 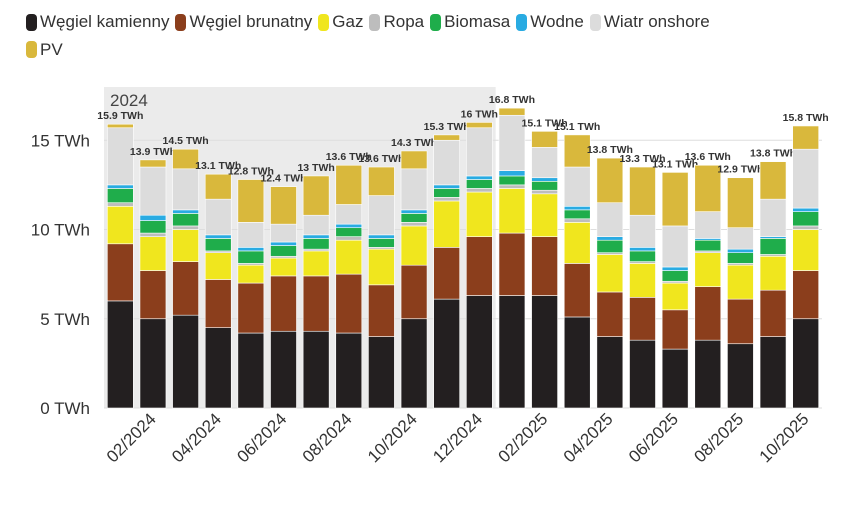 I want to click on legend-item: Węgiel kamienny, so click(x=97, y=22).